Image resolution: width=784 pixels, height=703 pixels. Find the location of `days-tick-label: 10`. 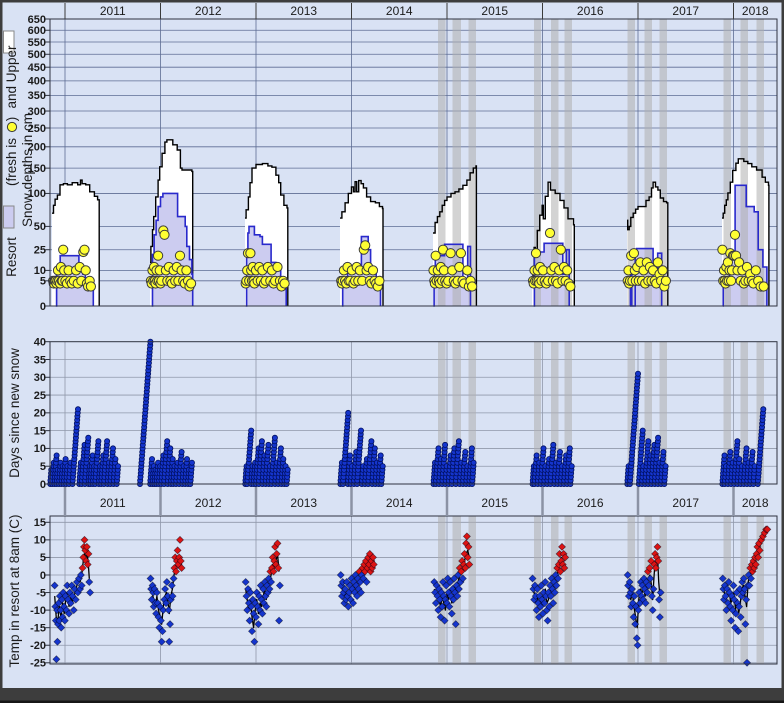

days-tick-label: 10 is located at coordinates (40, 449).